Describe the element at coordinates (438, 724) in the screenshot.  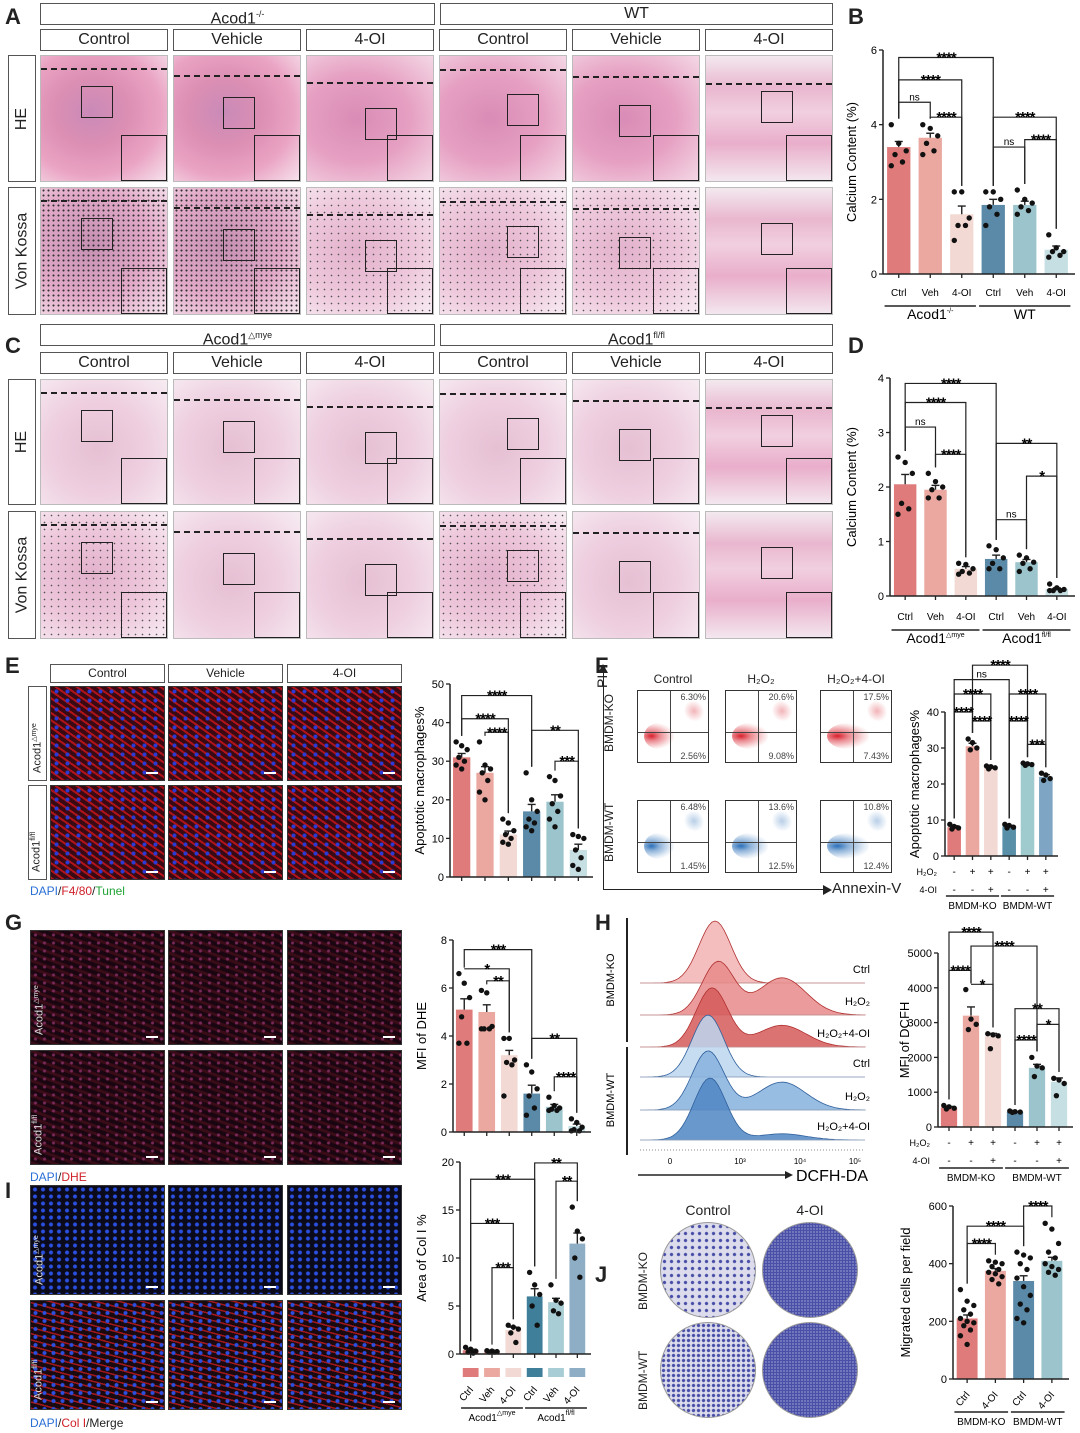
I see `y-tick-label: 40` at that location.